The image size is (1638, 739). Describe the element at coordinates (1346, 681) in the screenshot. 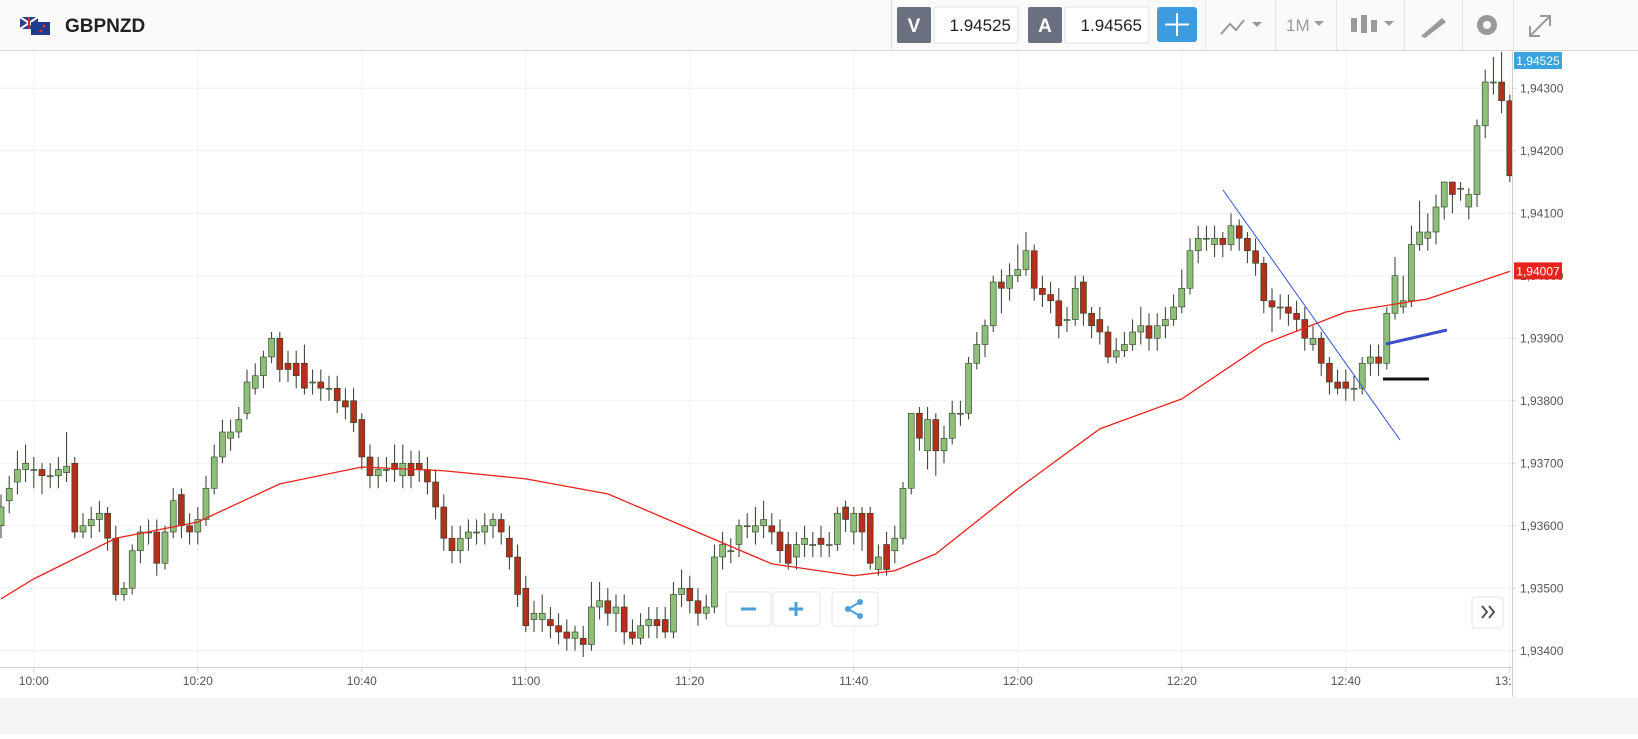

I see `x-tick-label: 12:40` at that location.